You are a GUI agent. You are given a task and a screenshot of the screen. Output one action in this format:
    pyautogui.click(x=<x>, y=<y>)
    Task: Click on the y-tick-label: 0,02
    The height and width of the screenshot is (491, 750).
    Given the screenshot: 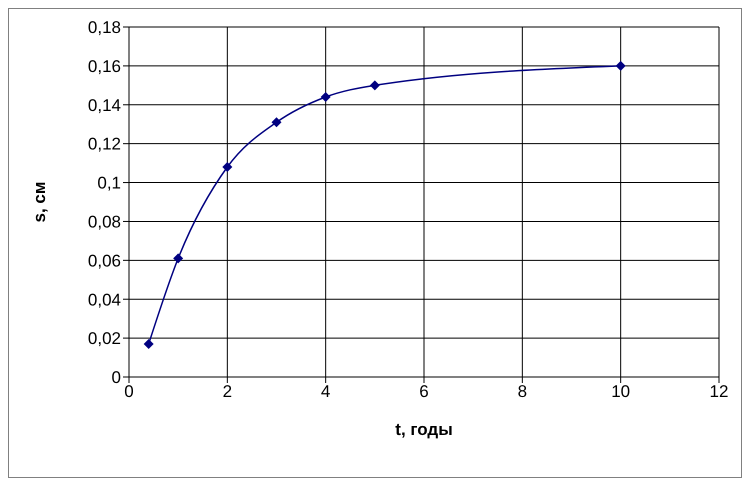 What is the action you would take?
    pyautogui.click(x=104, y=338)
    